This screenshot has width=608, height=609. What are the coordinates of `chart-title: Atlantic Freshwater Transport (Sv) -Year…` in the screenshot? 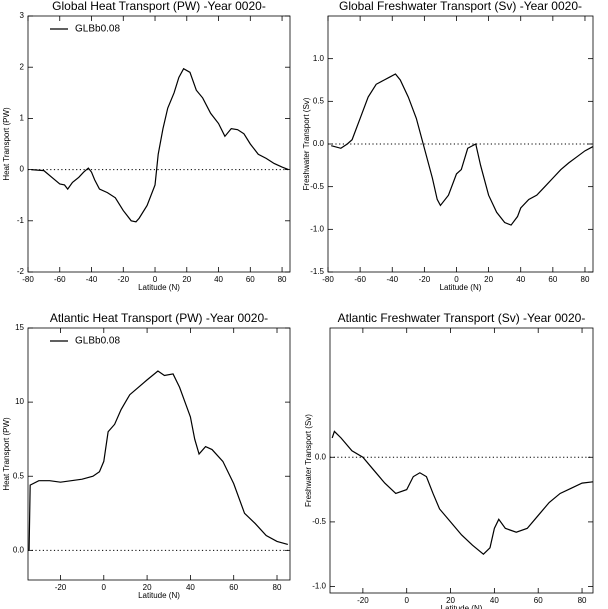 It's located at (462, 318).